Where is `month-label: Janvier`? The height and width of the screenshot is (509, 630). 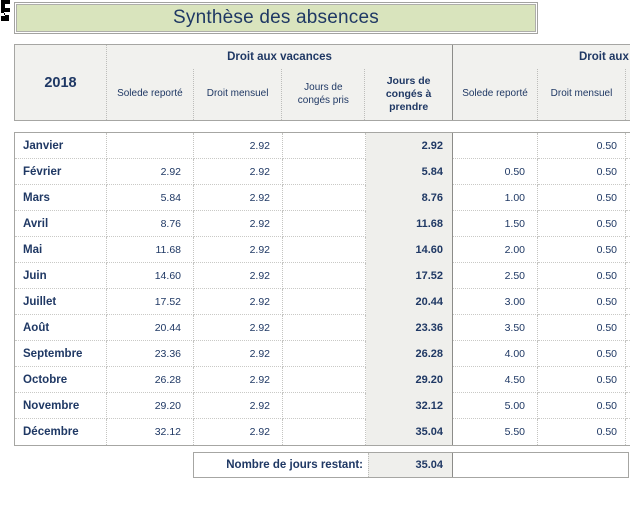 month-label: Janvier is located at coordinates (43, 145).